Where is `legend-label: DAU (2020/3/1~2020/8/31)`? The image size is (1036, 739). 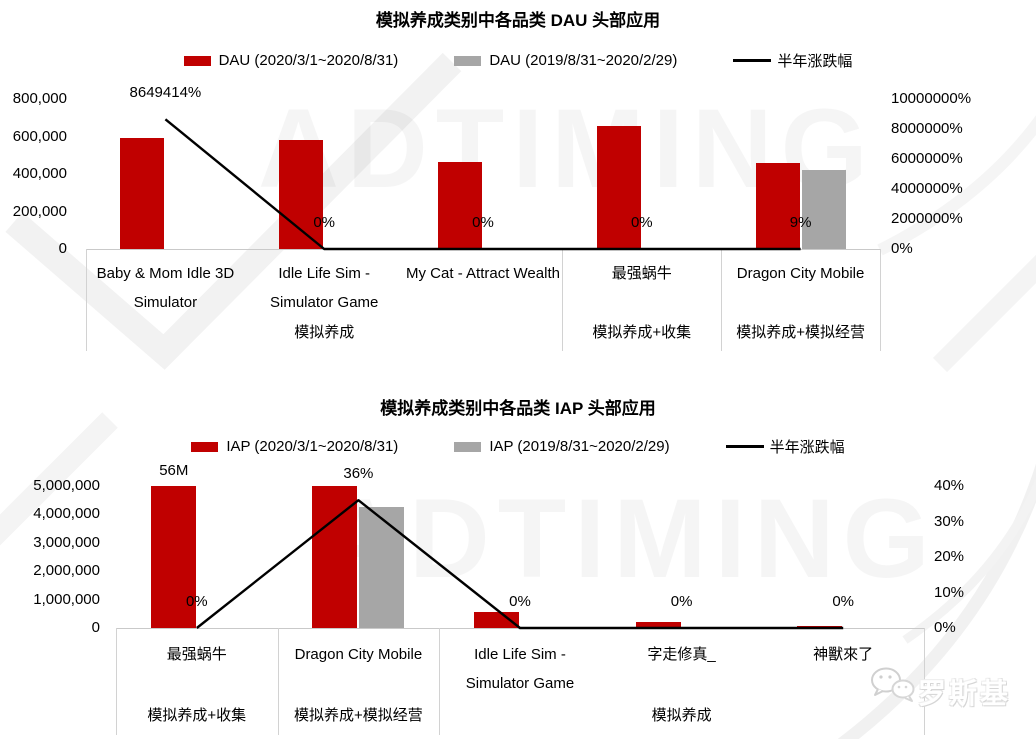 legend-label: DAU (2020/3/1~2020/8/31) is located at coordinates (308, 60).